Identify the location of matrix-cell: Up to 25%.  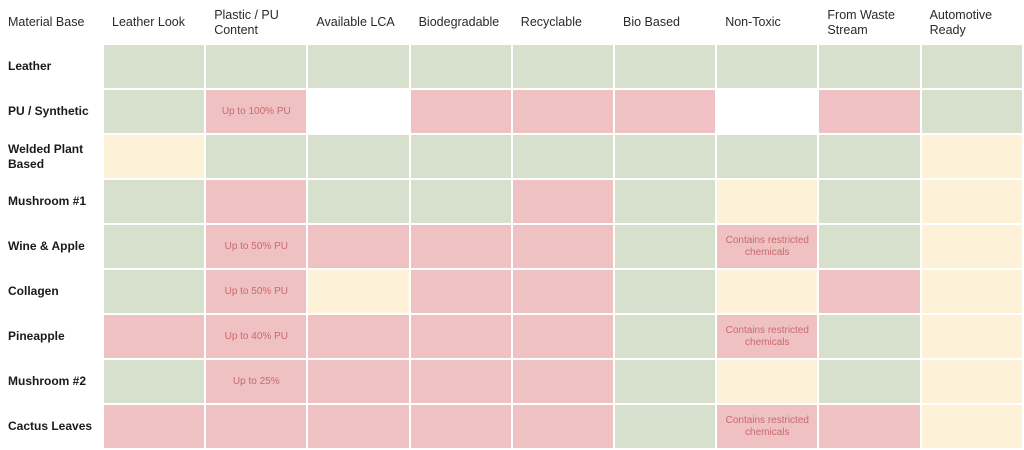
(256, 381).